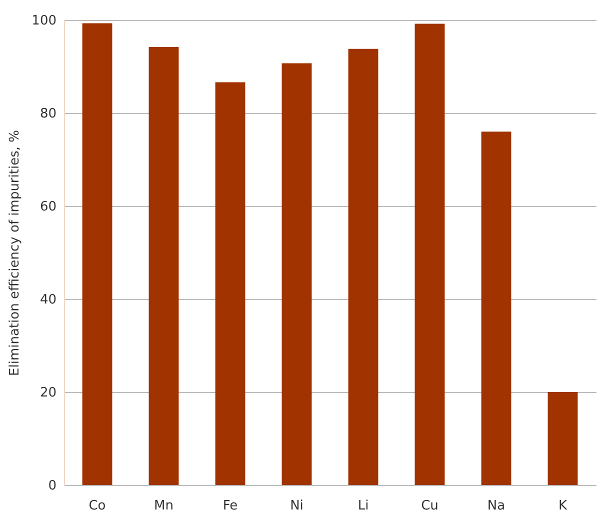 The height and width of the screenshot is (531, 608). What do you see at coordinates (48, 393) in the screenshot?
I see `y-tick-label: 20` at bounding box center [48, 393].